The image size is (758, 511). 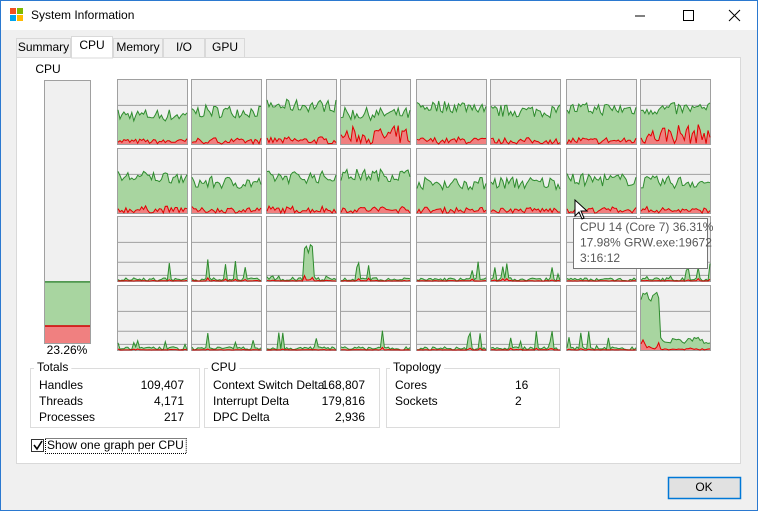 What do you see at coordinates (688, 15) in the screenshot?
I see `maximize-button` at bounding box center [688, 15].